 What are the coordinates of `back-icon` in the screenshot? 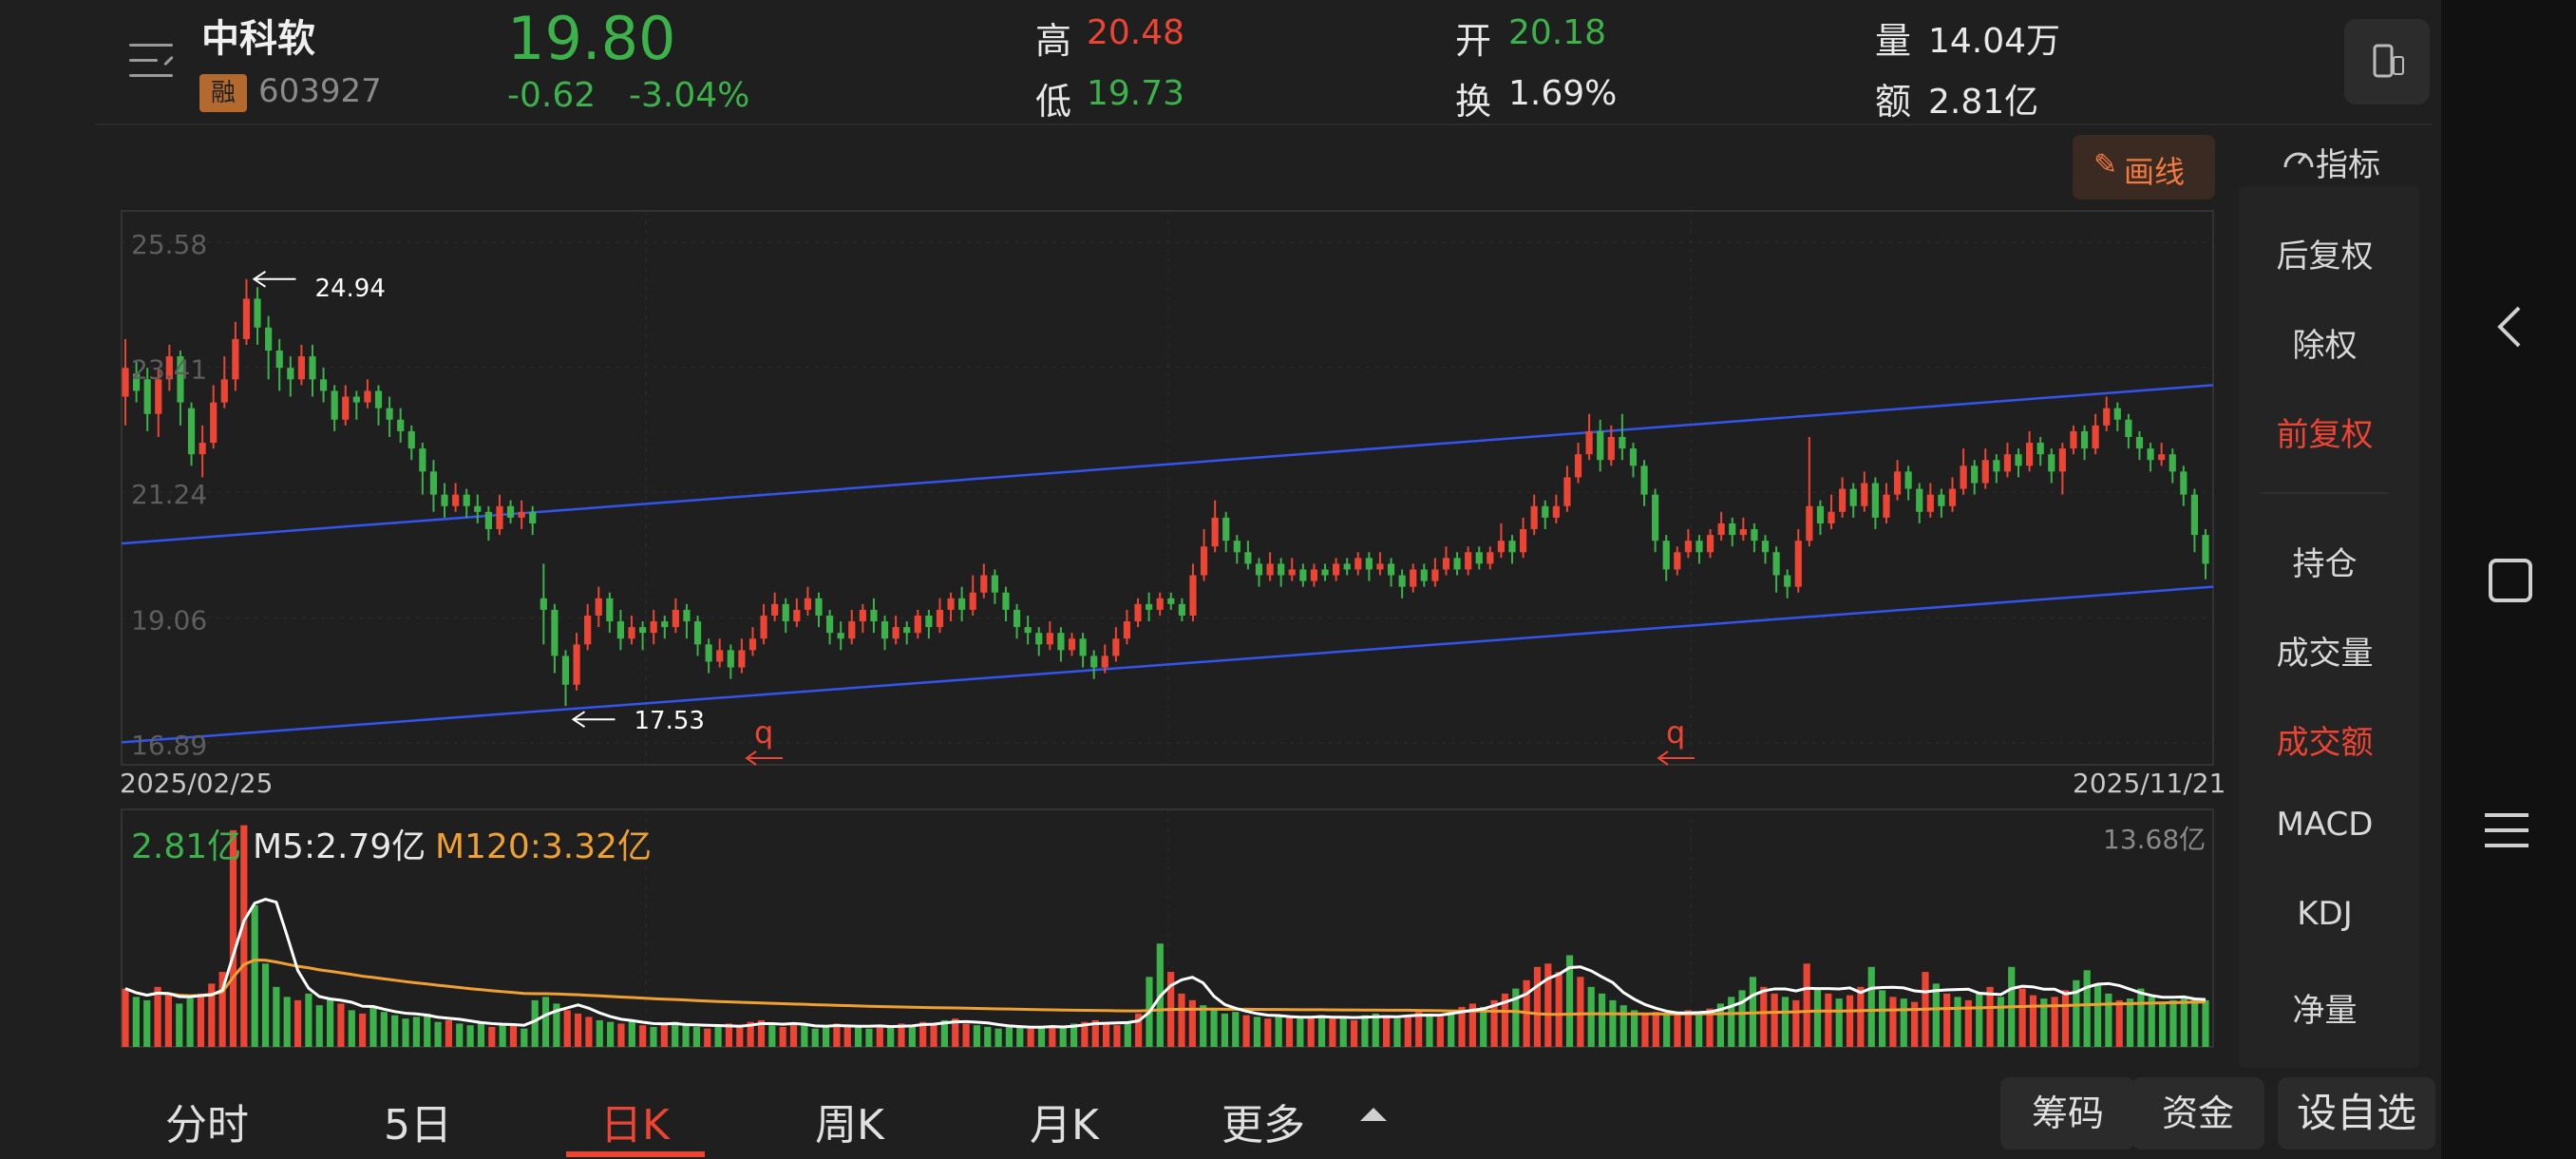 It's located at (2509, 326).